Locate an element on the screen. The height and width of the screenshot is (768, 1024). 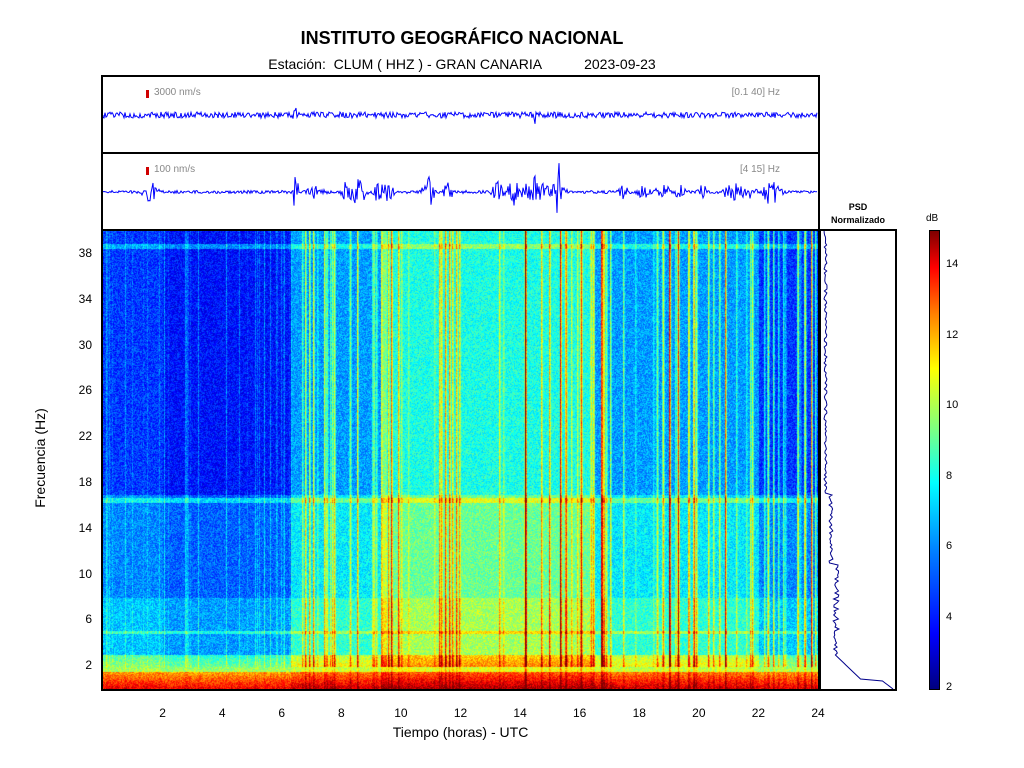
y-tick-label: 26 is located at coordinates (85, 390).